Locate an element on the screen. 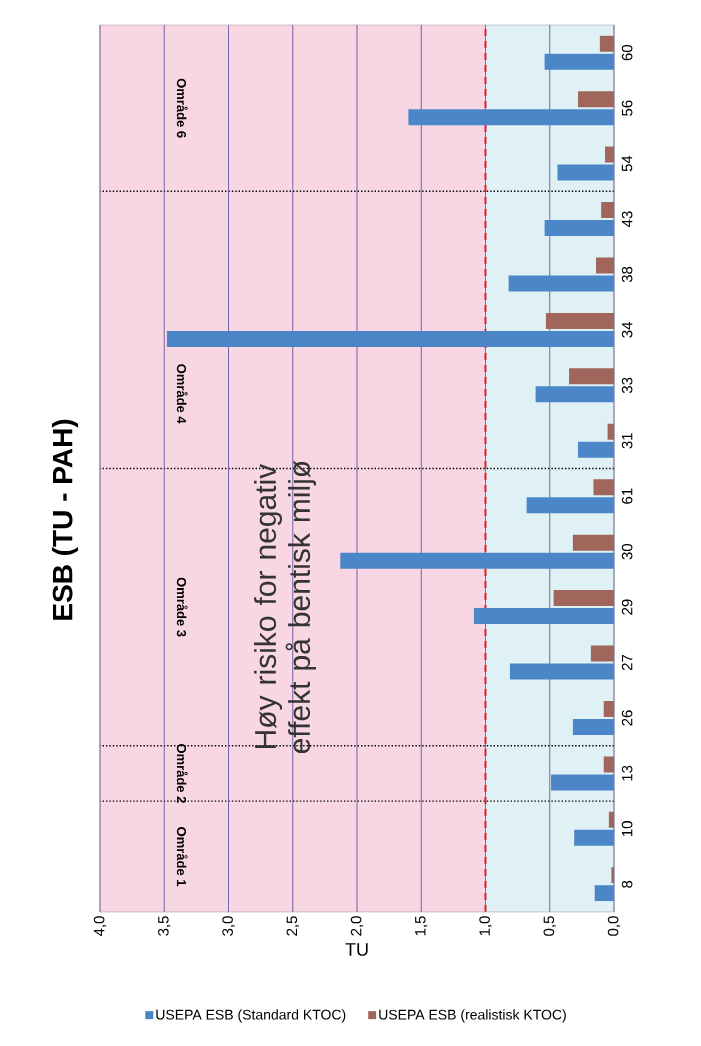 The width and height of the screenshot is (701, 1046). x-tick-label: 2,0 is located at coordinates (357, 926).